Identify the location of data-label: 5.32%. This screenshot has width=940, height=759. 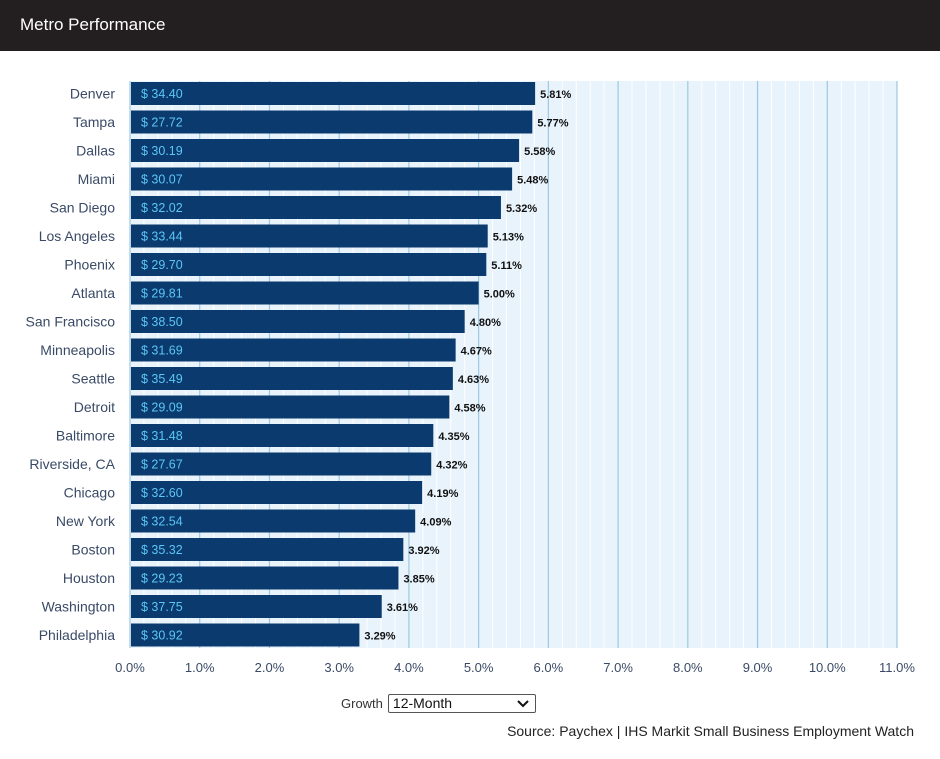
(521, 209).